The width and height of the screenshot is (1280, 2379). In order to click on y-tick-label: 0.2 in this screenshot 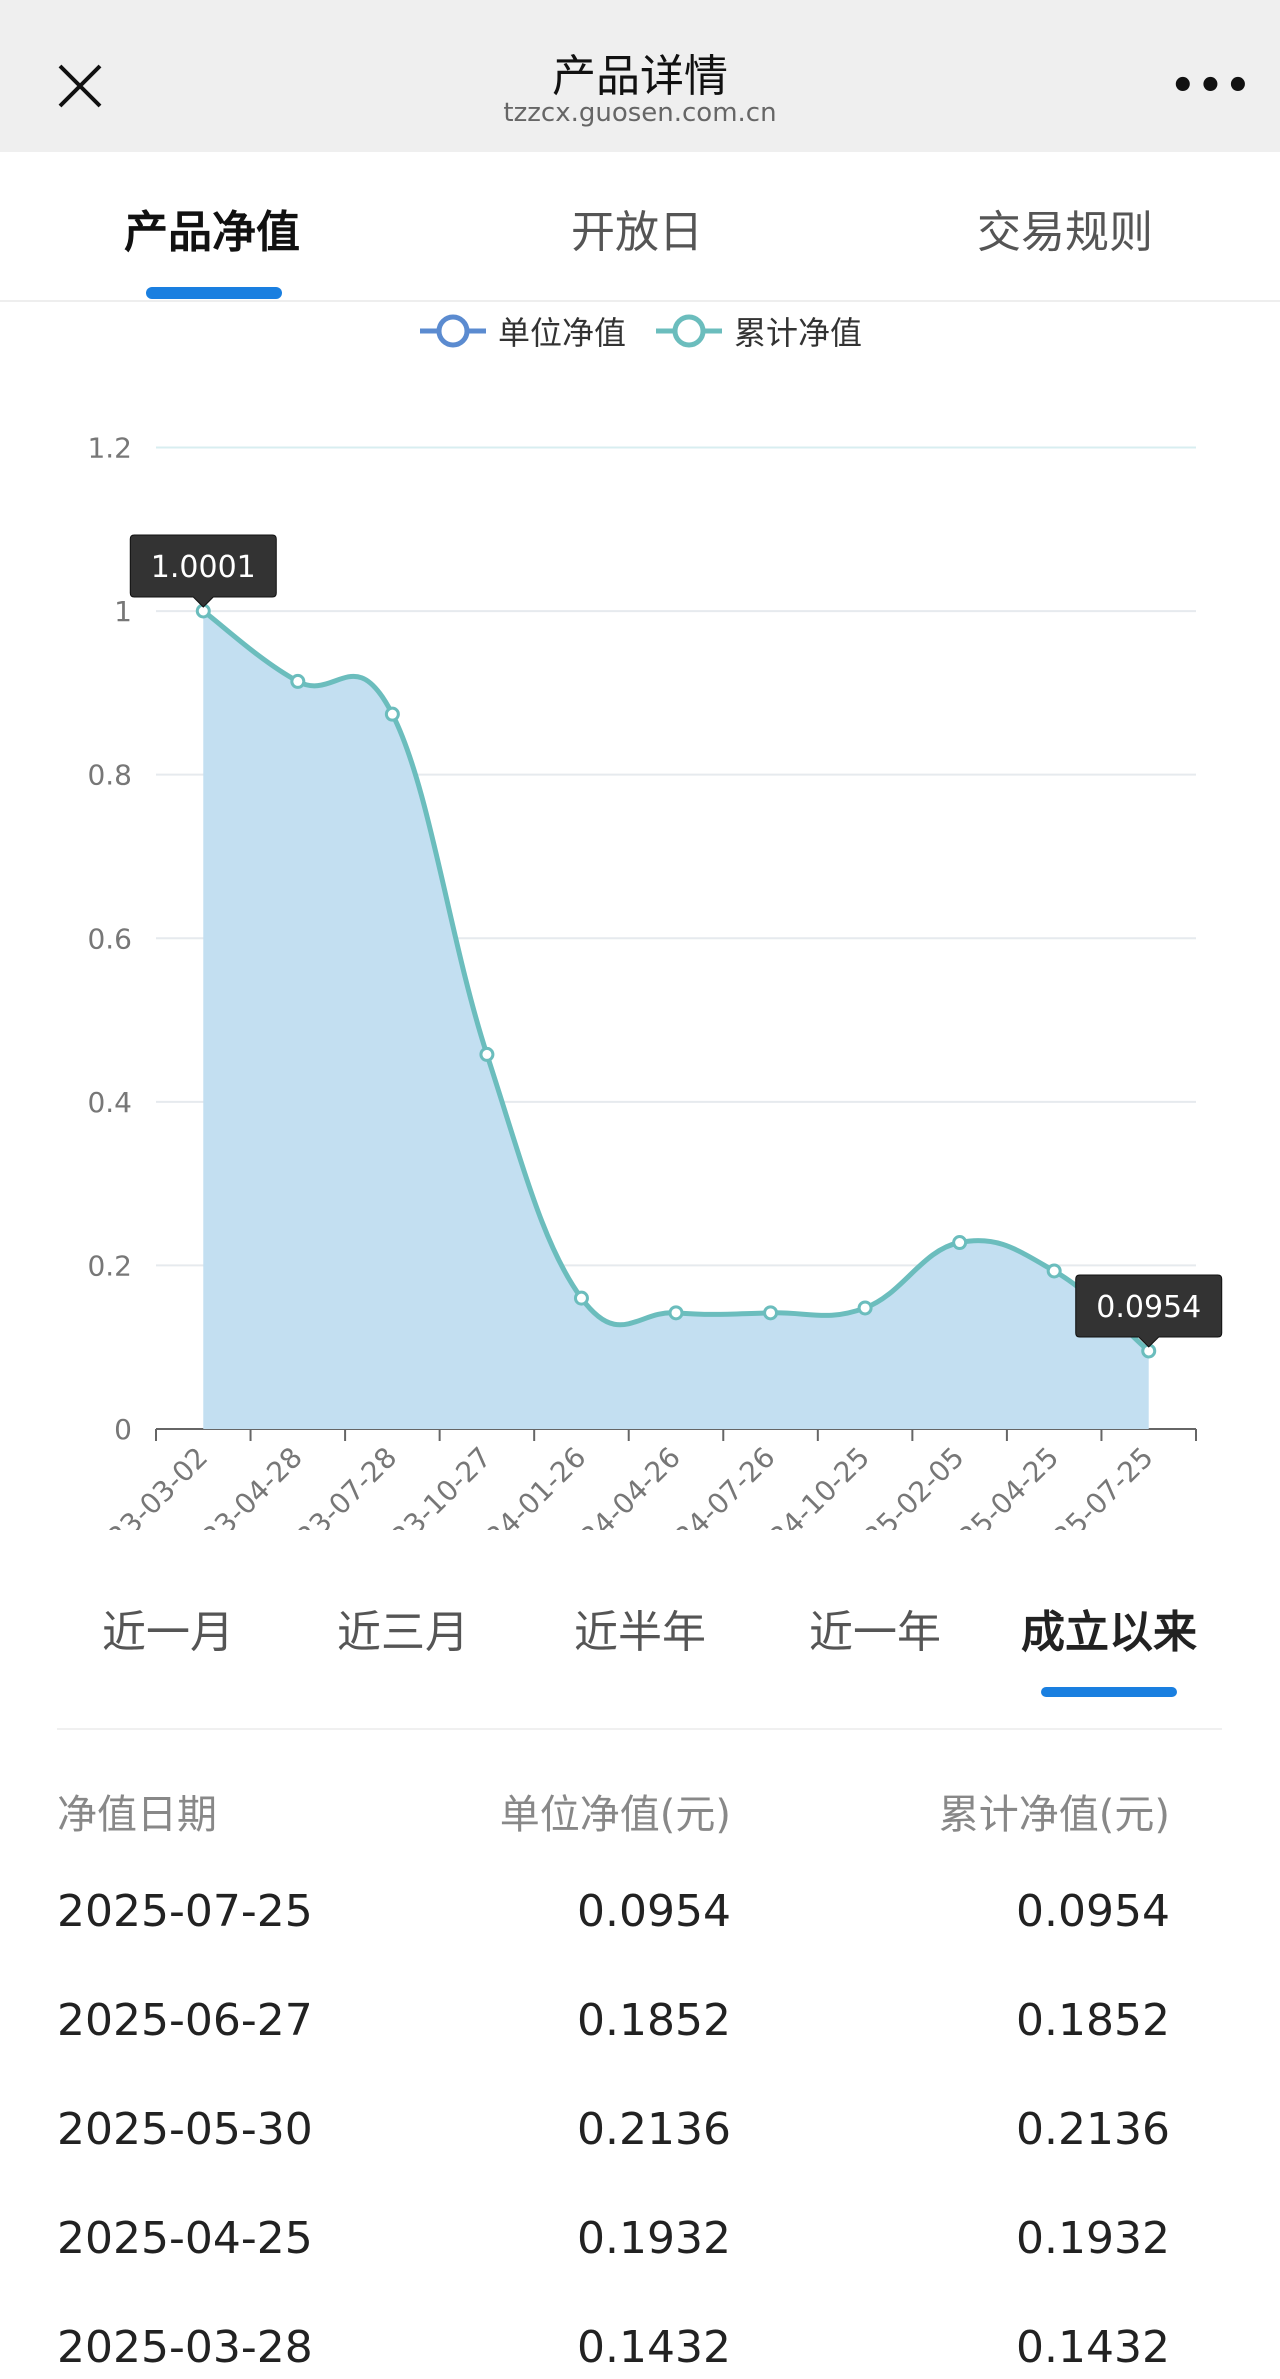, I will do `click(109, 1265)`.